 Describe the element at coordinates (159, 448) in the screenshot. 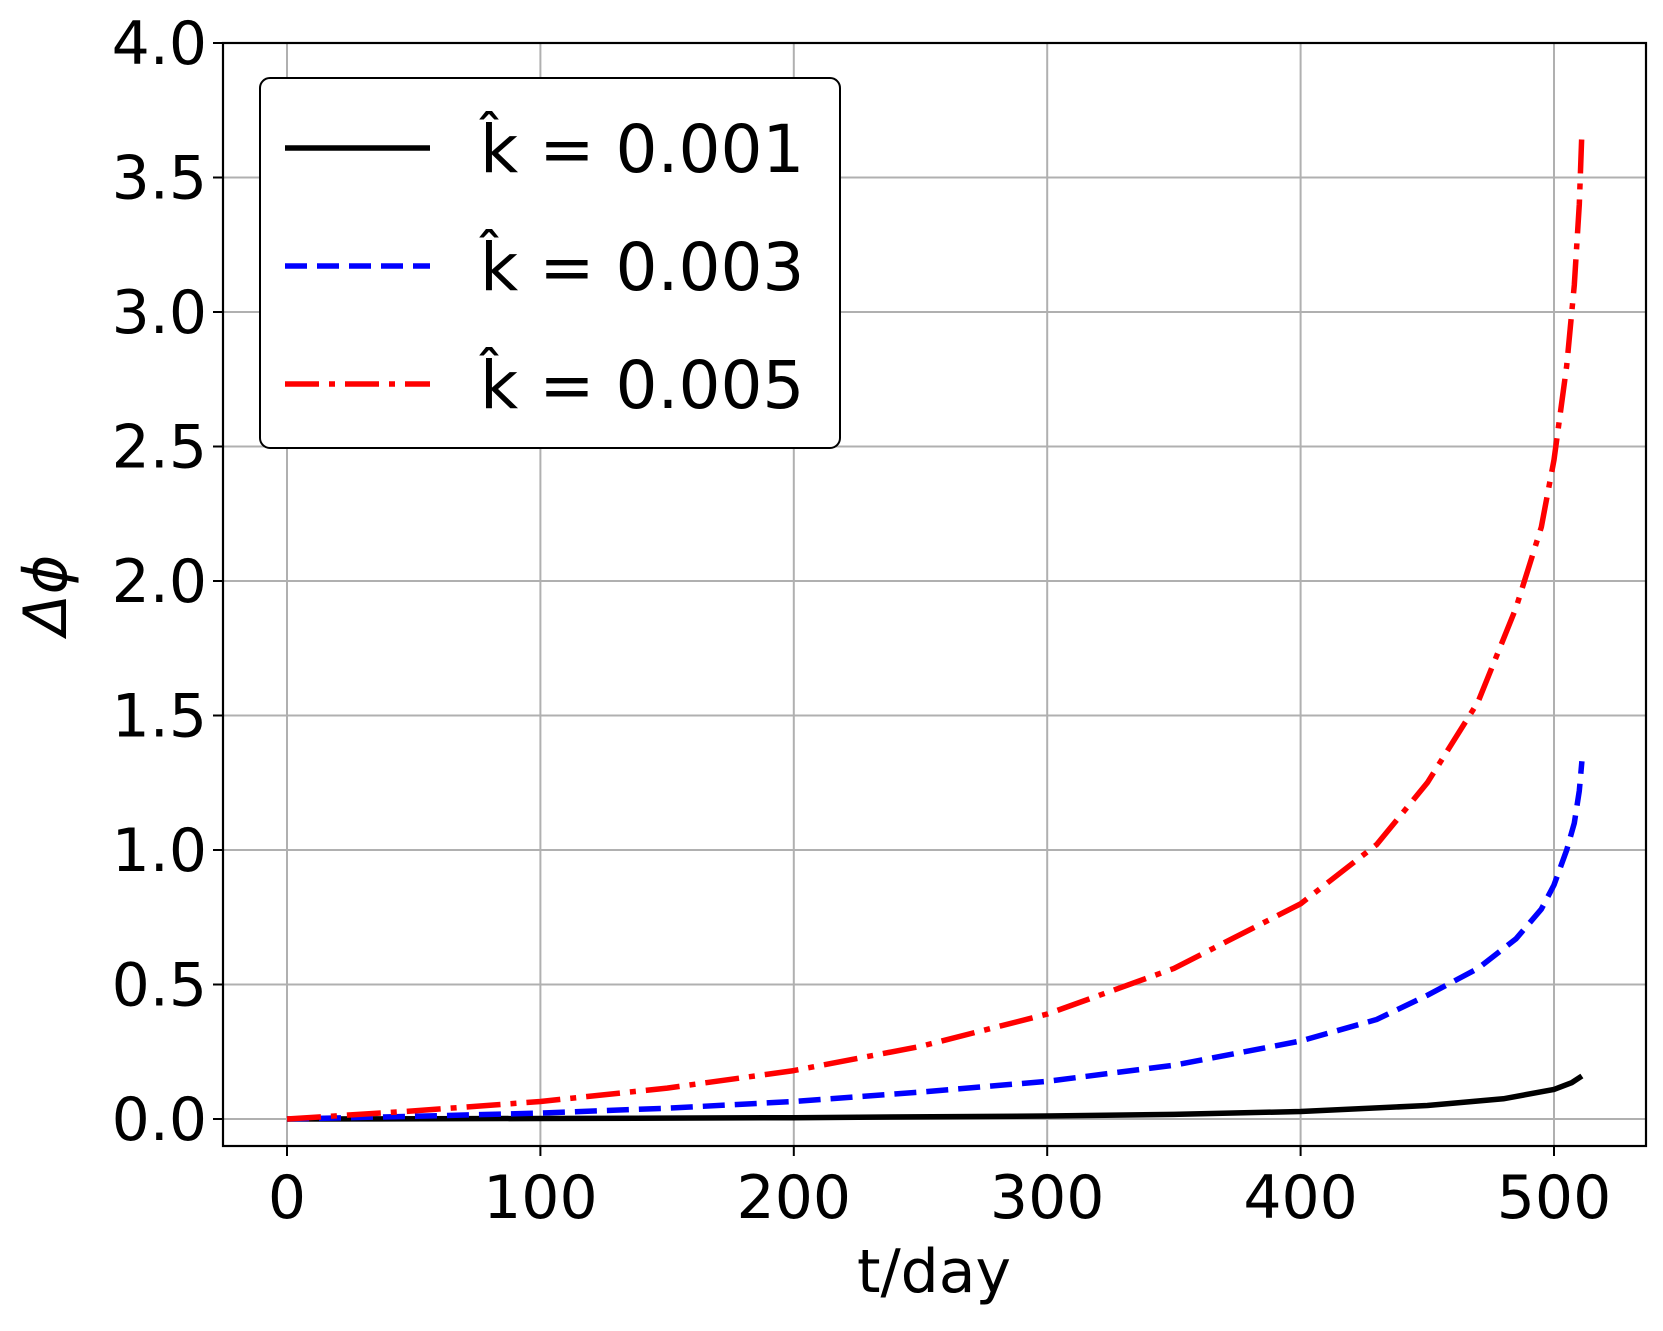

I see `y-tick-label: 2.5` at that location.